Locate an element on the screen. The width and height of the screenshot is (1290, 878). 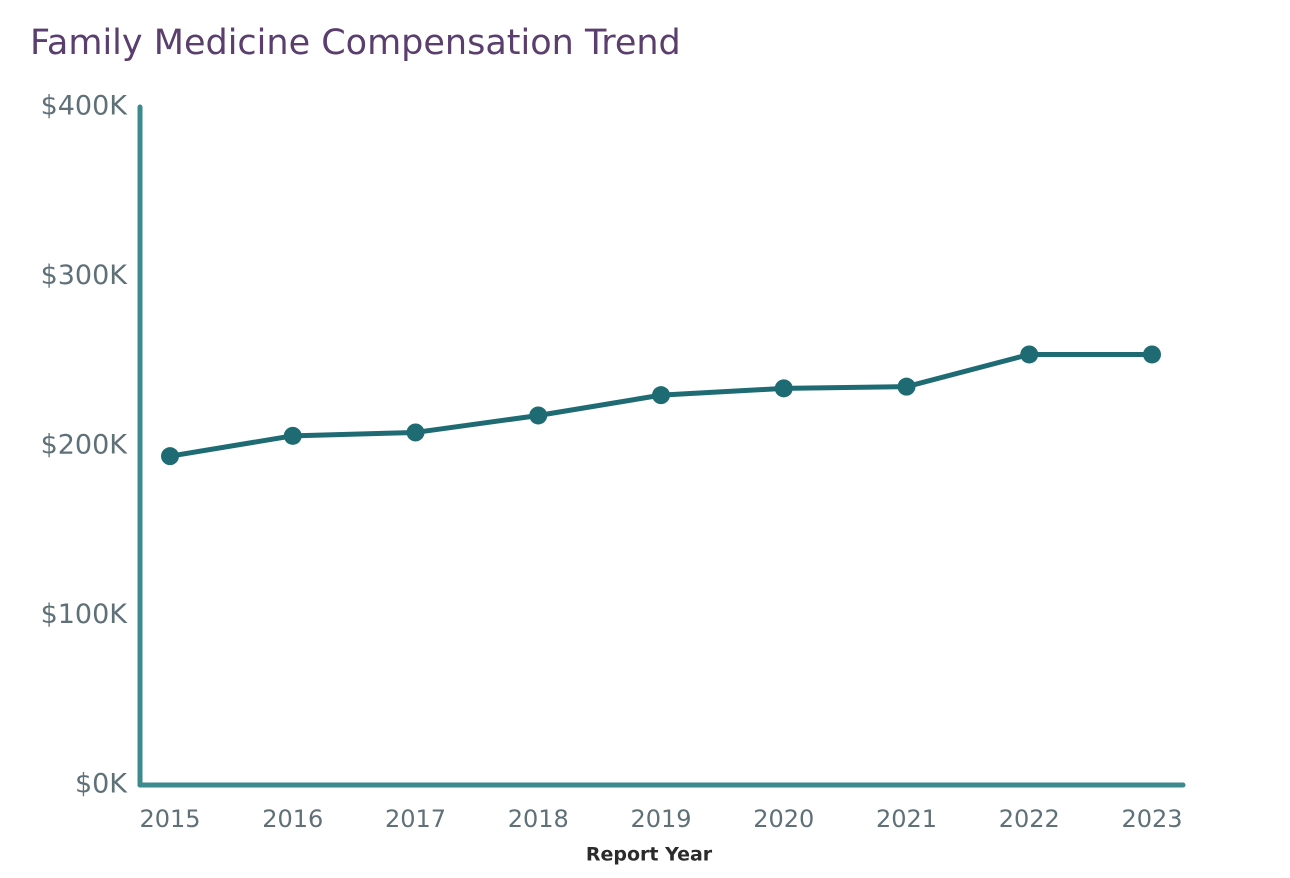
x-tick-label: 2023 is located at coordinates (1151, 819).